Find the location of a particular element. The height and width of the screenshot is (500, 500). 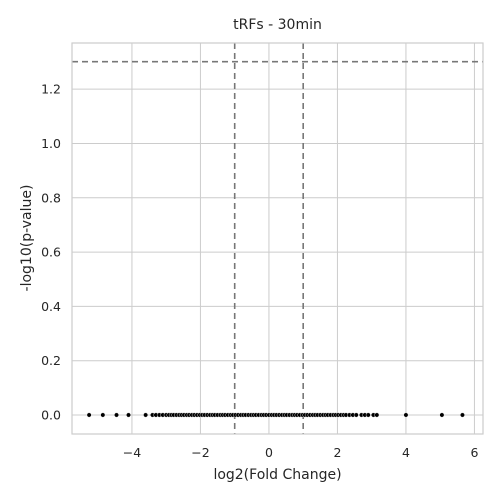

y-tick-label: 1.2 is located at coordinates (51, 89).